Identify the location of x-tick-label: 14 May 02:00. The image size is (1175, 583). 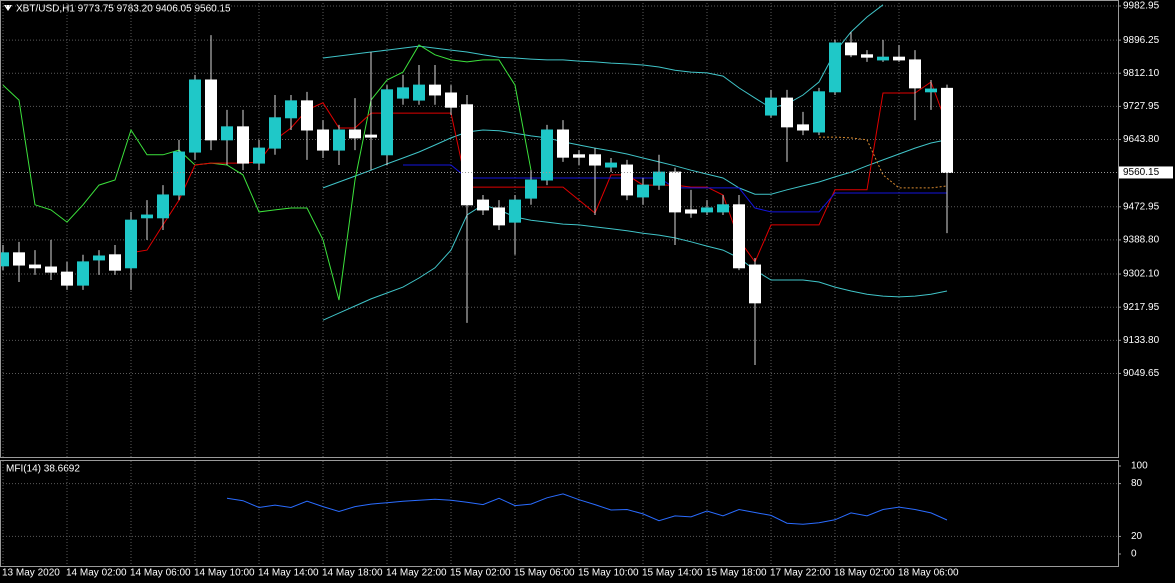
(96, 573).